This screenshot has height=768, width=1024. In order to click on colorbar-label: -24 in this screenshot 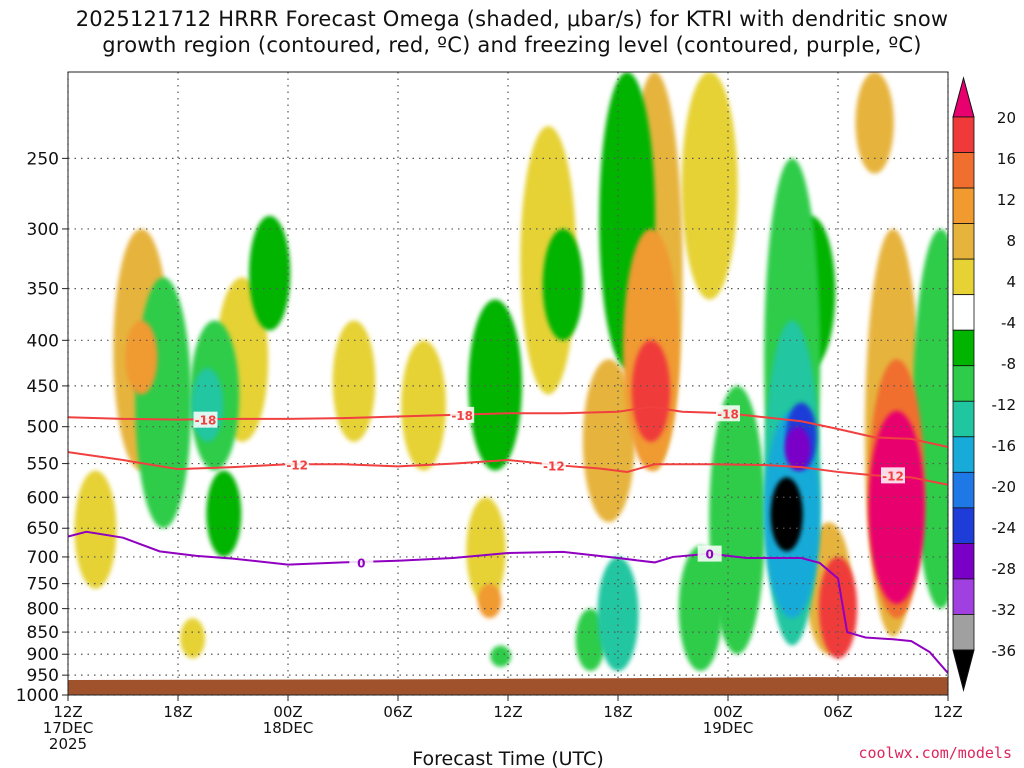, I will do `click(1004, 528)`.